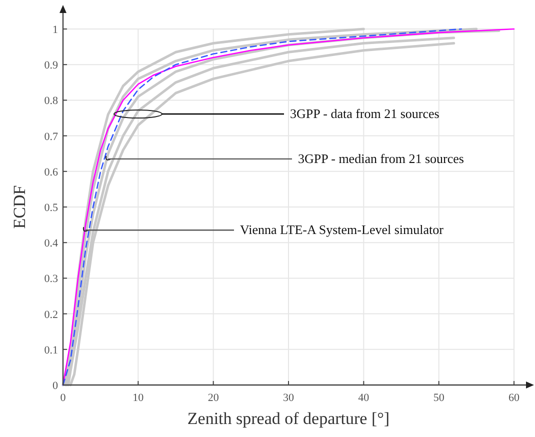 Image resolution: width=535 pixels, height=437 pixels. I want to click on y-tick-label: 0.3, so click(51, 279).